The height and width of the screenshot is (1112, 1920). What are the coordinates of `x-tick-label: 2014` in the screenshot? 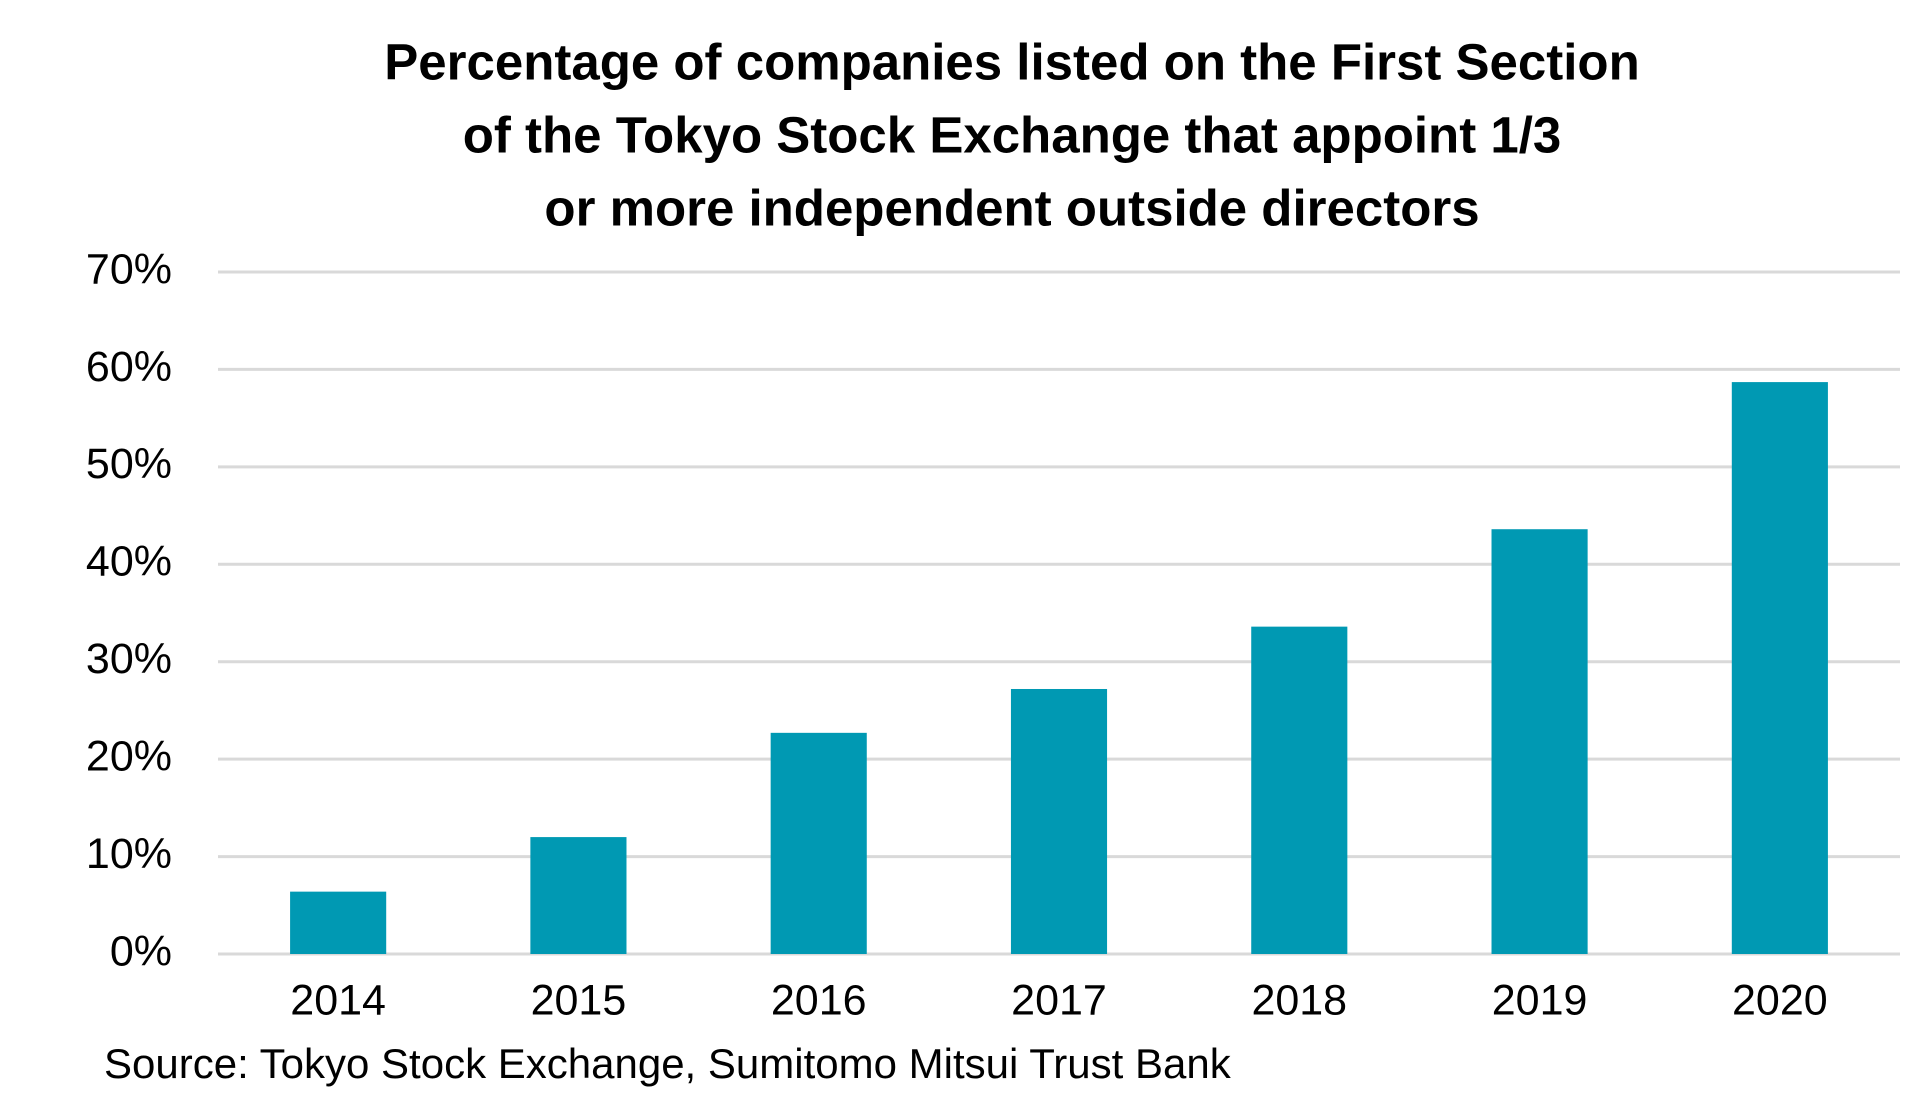 It's located at (338, 1000).